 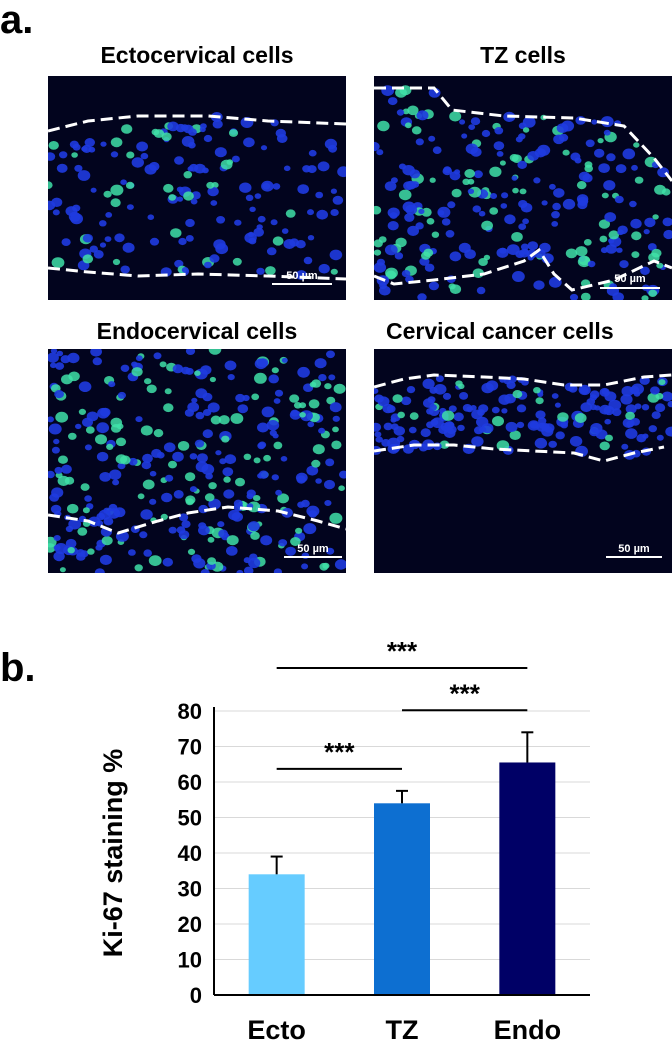 I want to click on micrograph-cervical-cancer: 50 µm, so click(x=523, y=461).